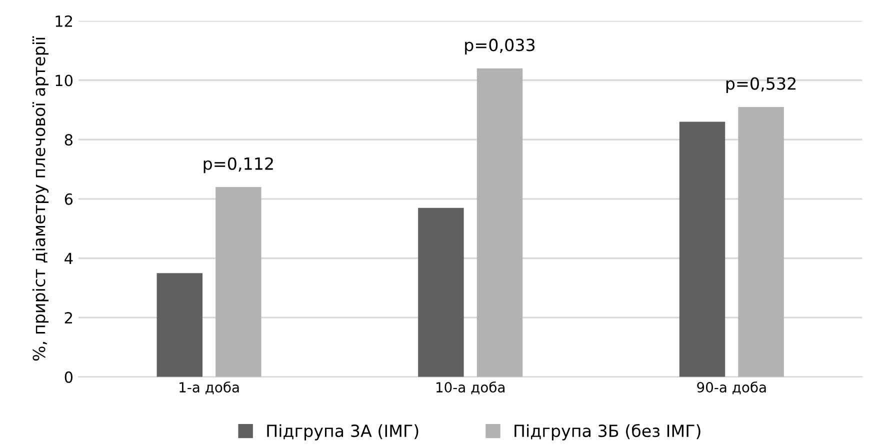 The width and height of the screenshot is (871, 445). What do you see at coordinates (68, 377) in the screenshot?
I see `y-tick-label: 0` at bounding box center [68, 377].